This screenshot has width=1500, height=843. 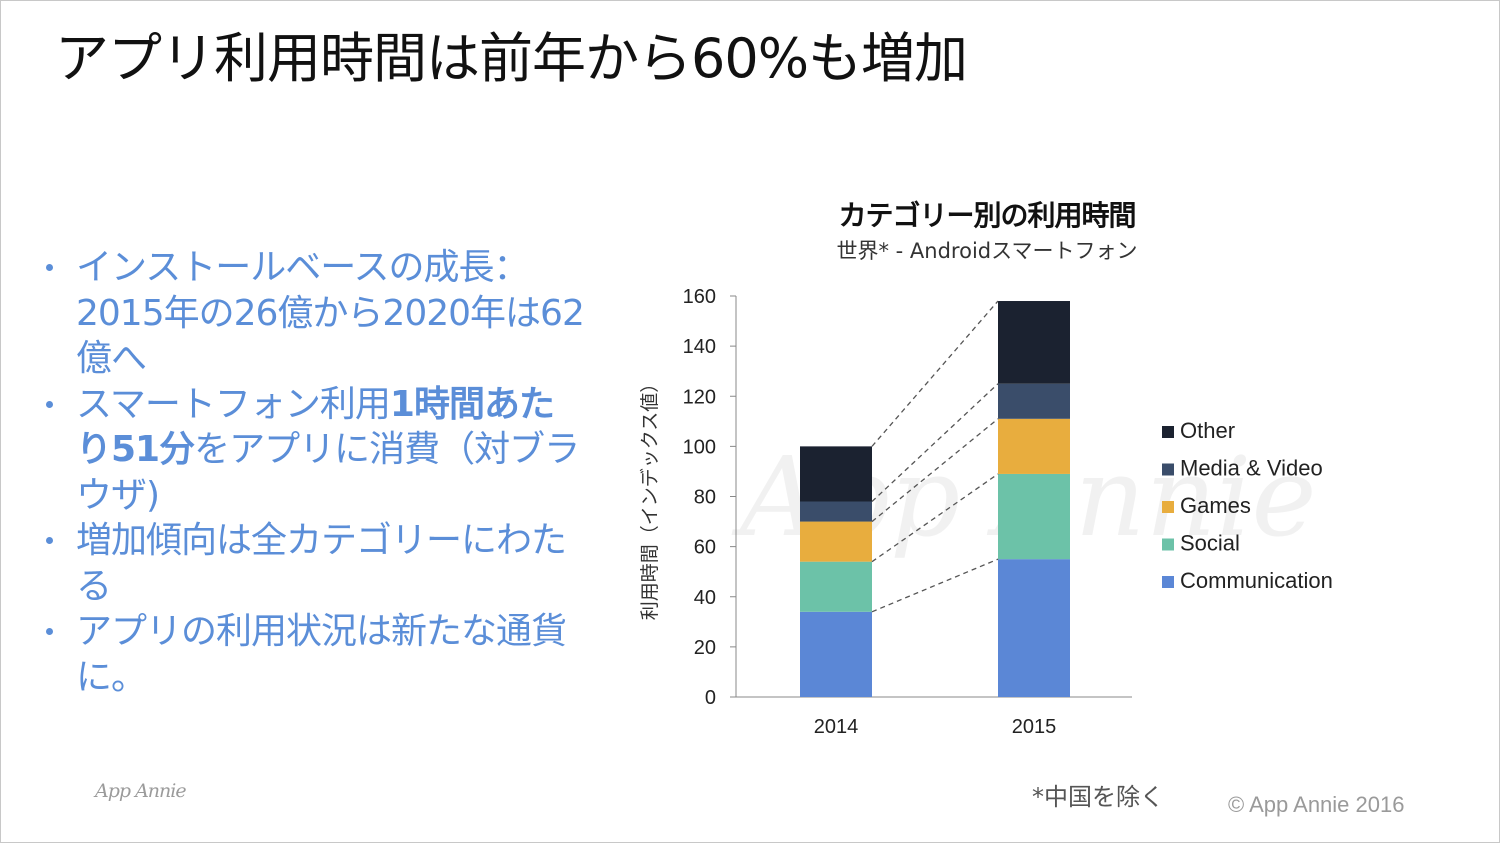 I want to click on bullet-item: 増加傾向は全カテゴリーにわたる, so click(x=316, y=563).